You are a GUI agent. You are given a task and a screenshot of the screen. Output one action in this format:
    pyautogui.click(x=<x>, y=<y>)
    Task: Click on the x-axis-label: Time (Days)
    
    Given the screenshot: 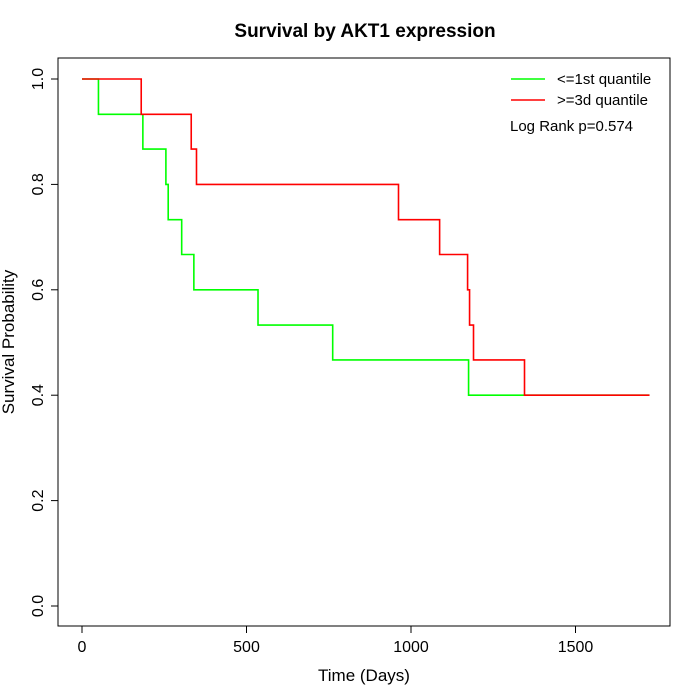 What is the action you would take?
    pyautogui.click(x=364, y=675)
    